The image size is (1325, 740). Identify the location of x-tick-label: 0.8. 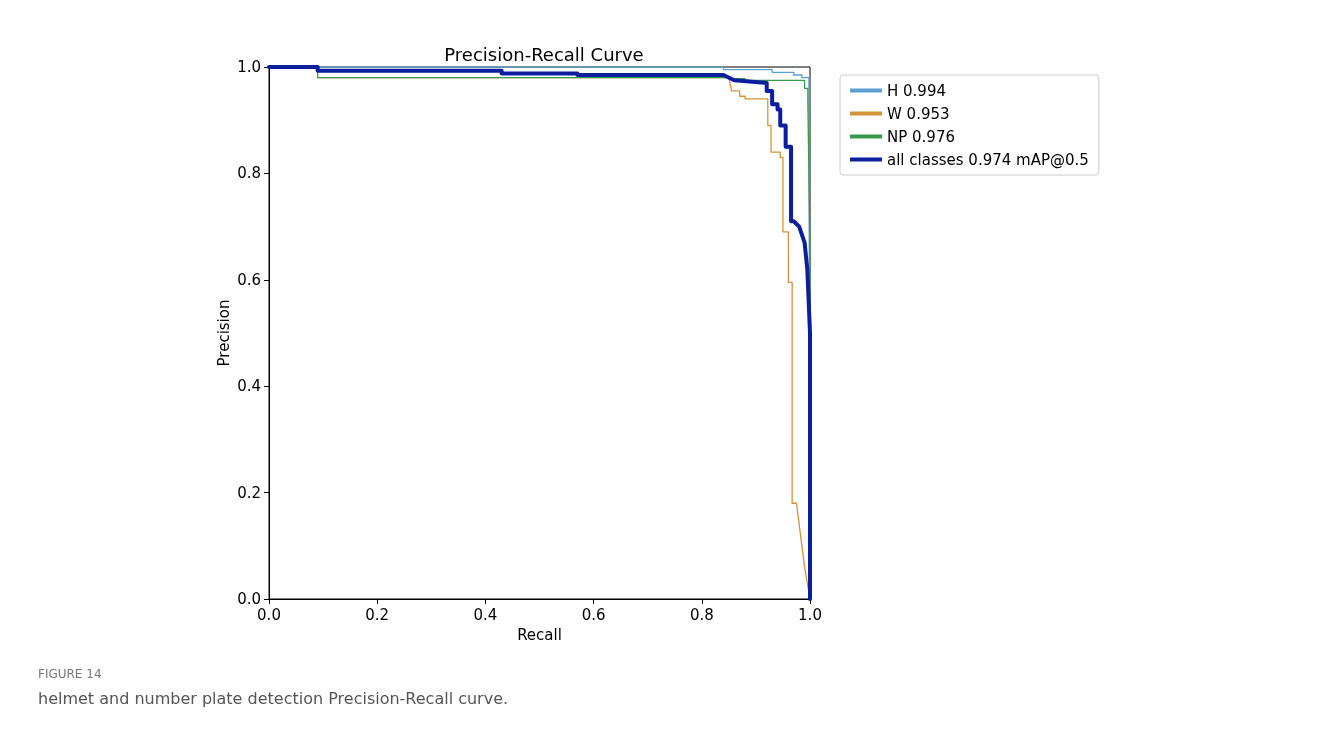
(701, 614).